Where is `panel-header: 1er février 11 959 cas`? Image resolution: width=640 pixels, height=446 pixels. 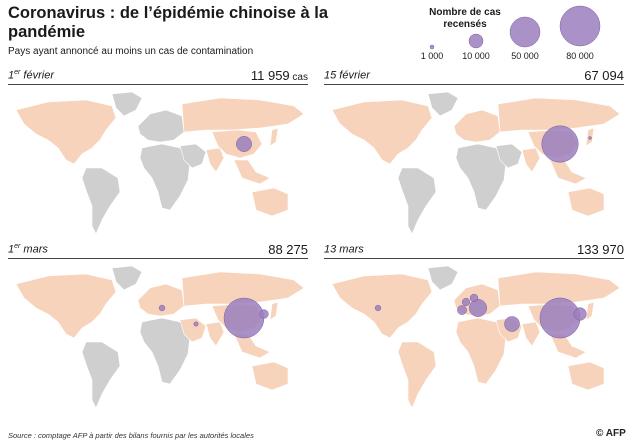 panel-header: 1er février 11 959 cas is located at coordinates (158, 76).